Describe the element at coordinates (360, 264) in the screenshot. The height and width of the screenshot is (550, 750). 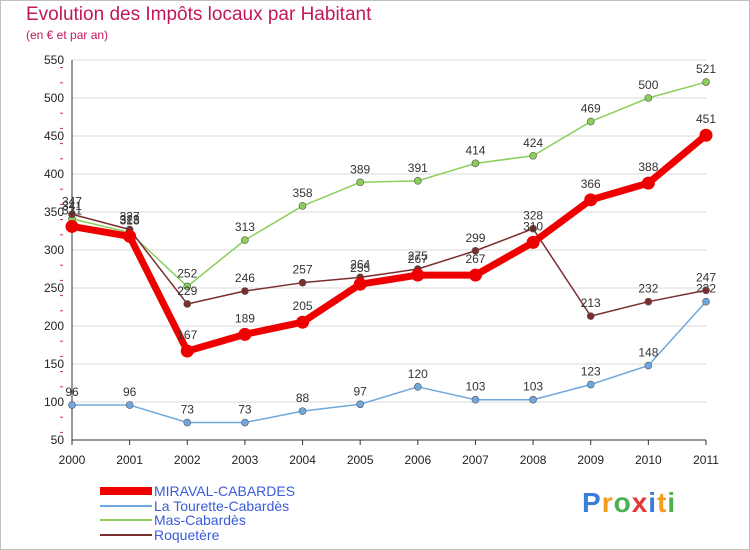
I see `data-label-roquet-re: 264` at that location.